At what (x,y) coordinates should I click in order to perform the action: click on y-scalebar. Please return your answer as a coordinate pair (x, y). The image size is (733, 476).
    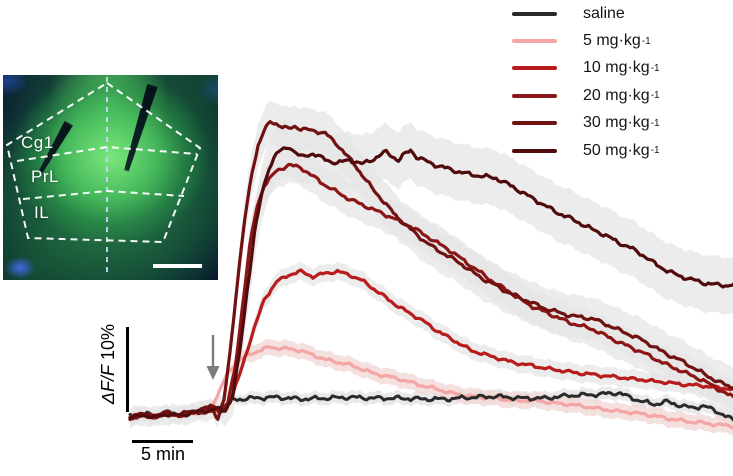
    Looking at the image, I should click on (127, 369).